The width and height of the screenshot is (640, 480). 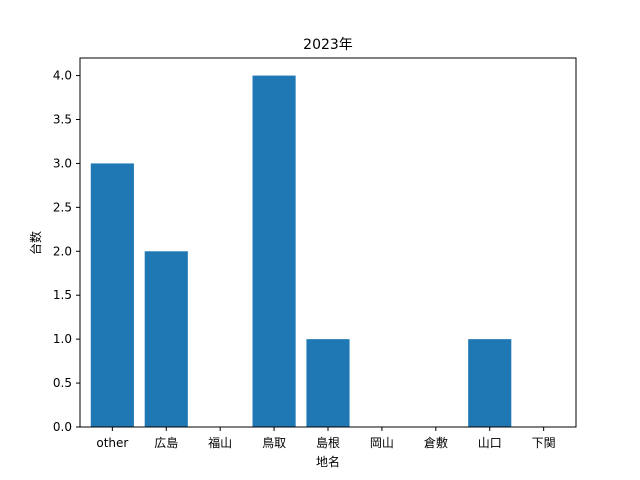 I want to click on y-tick-label-8: 4.0, so click(x=62, y=76).